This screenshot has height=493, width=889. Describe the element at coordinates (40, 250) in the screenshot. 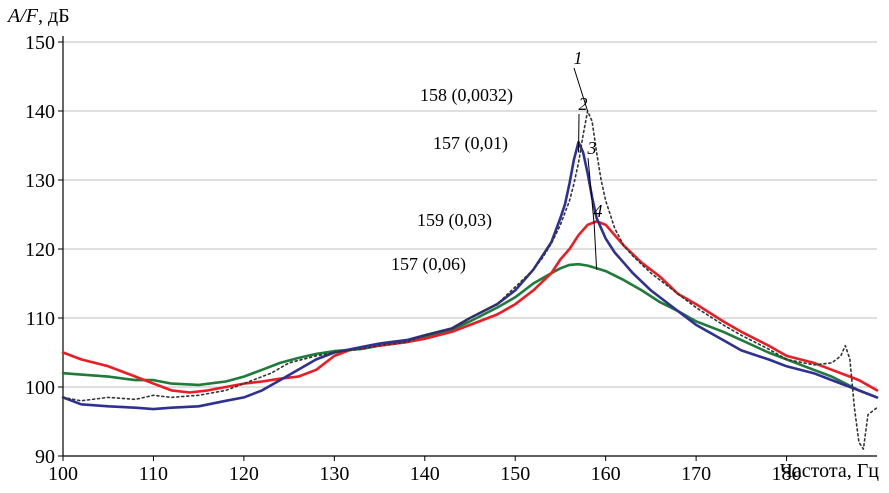

I see `y-tick-label-120: 120` at that location.